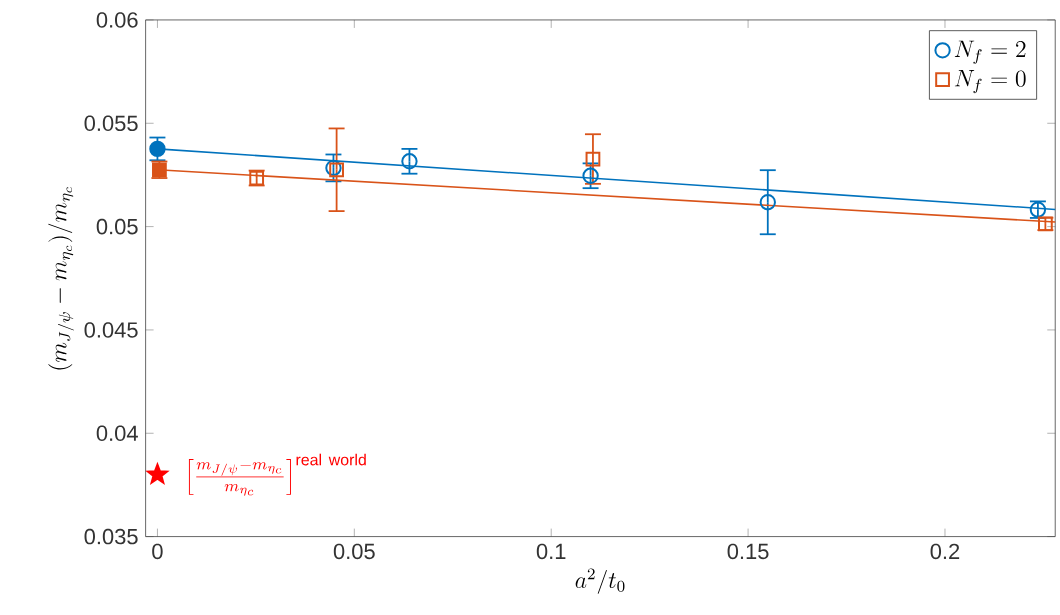 Image resolution: width=1060 pixels, height=615 pixels. Describe the element at coordinates (157, 551) in the screenshot. I see `x-tick-label: 0` at that location.